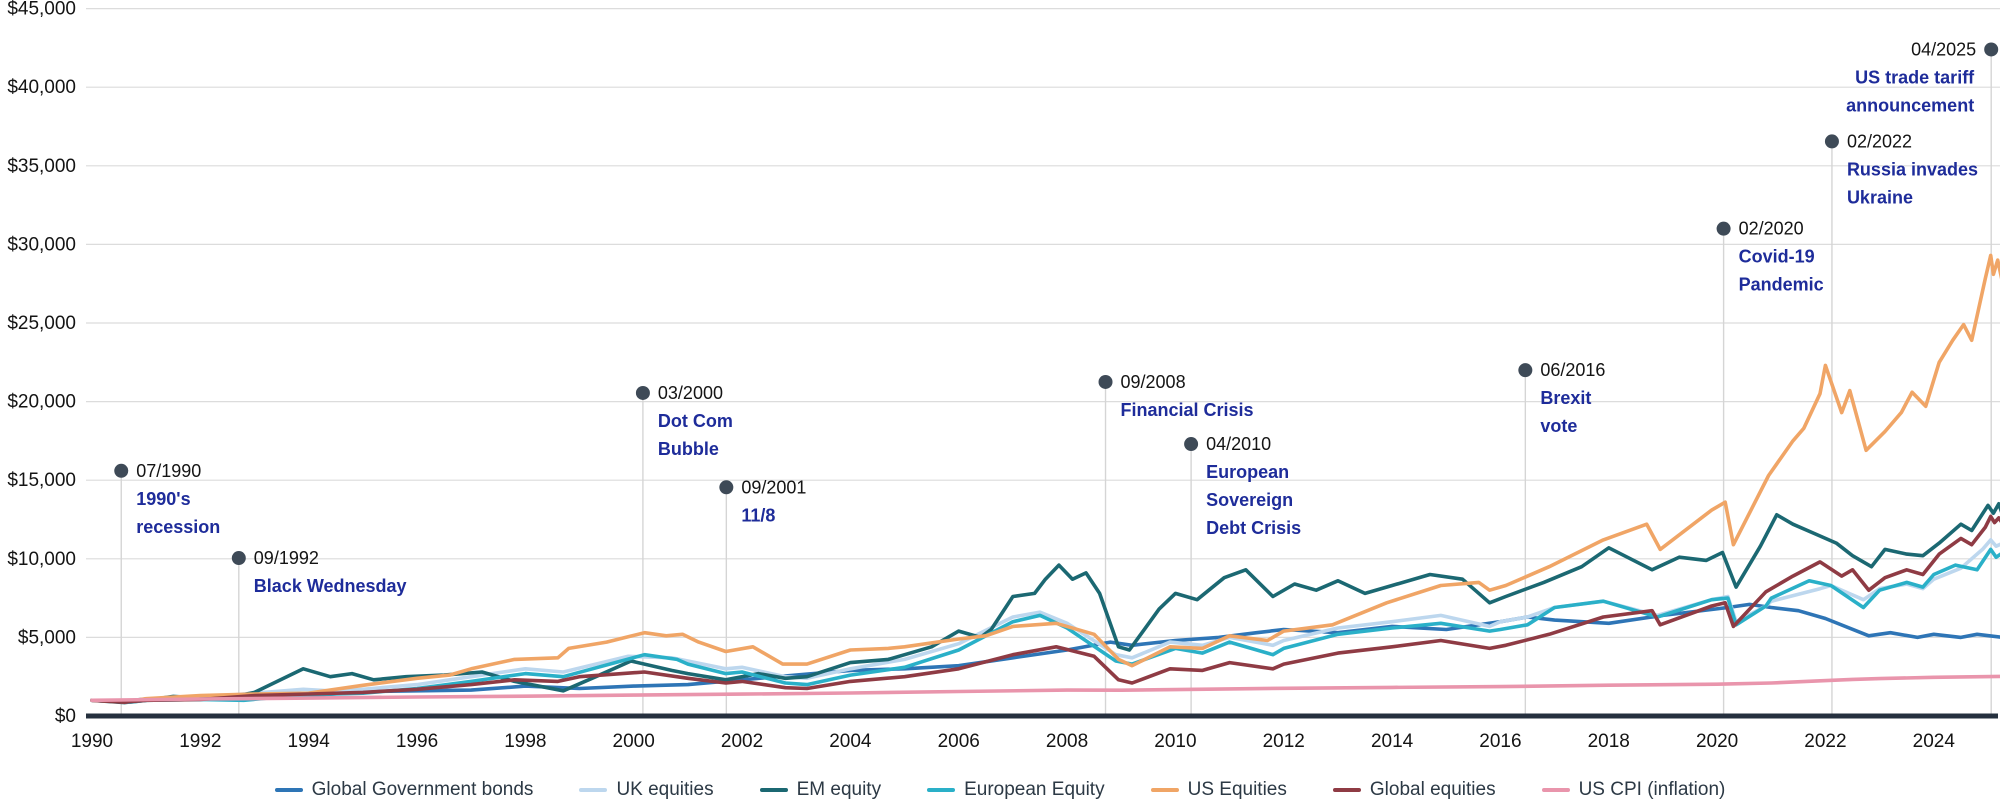 This screenshot has width=2000, height=809. I want to click on x-tick-label: 1992, so click(200, 741).